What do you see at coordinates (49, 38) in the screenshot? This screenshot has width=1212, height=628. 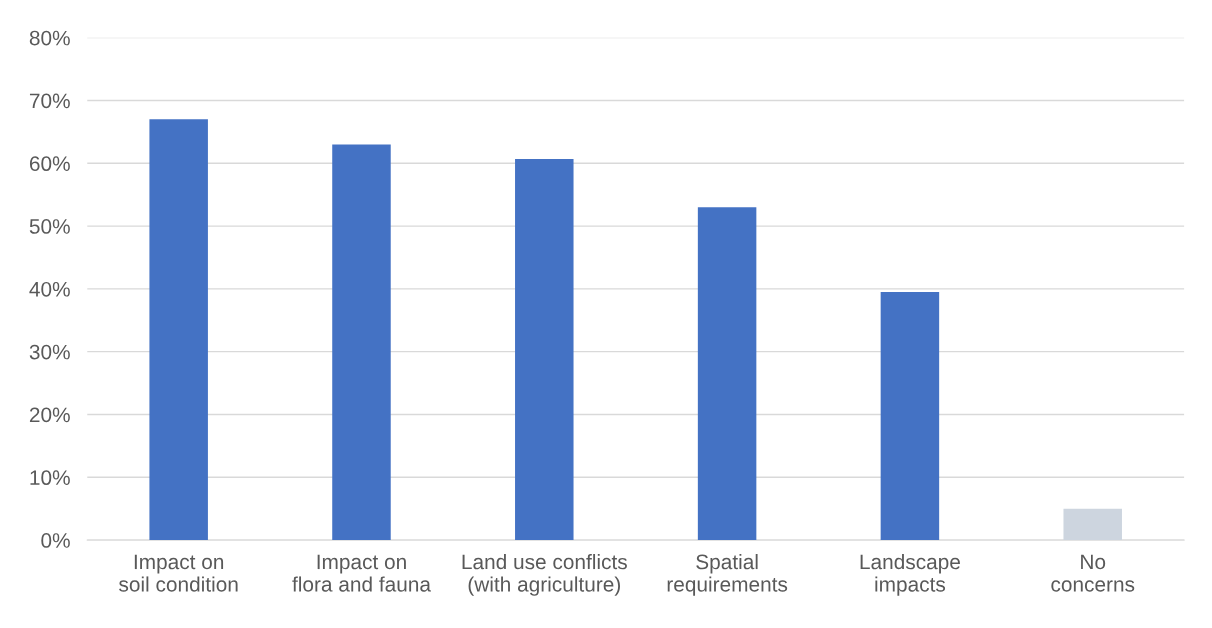 I see `y-tick-label: 80%` at bounding box center [49, 38].